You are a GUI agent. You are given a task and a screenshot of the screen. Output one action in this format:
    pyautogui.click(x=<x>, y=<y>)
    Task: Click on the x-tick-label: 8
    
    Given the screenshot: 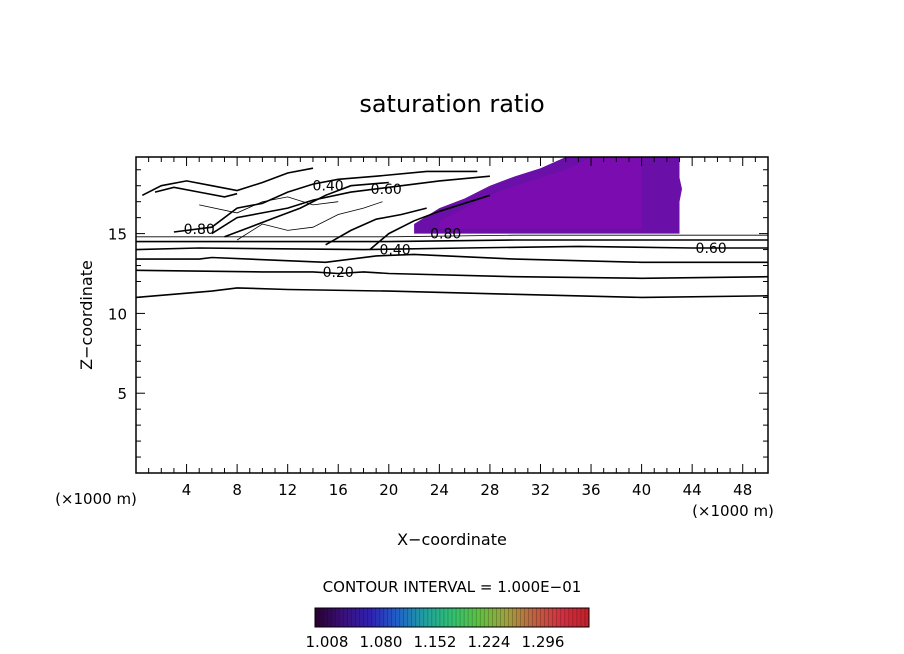 What is the action you would take?
    pyautogui.click(x=237, y=490)
    